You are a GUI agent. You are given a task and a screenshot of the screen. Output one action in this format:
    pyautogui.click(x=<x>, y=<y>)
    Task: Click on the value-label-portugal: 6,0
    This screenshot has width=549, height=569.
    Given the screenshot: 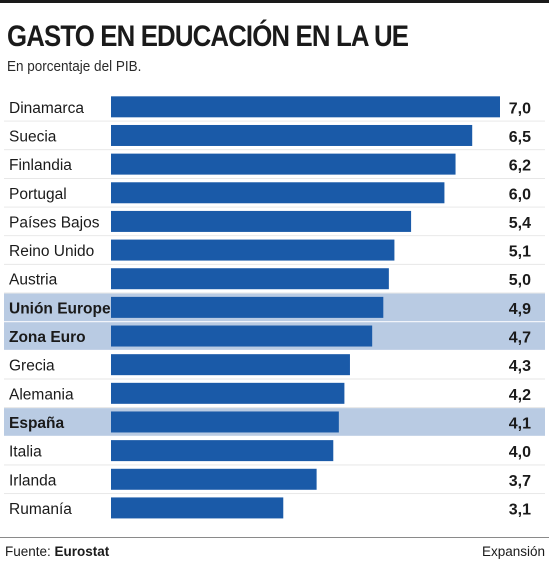 What is the action you would take?
    pyautogui.click(x=520, y=194)
    